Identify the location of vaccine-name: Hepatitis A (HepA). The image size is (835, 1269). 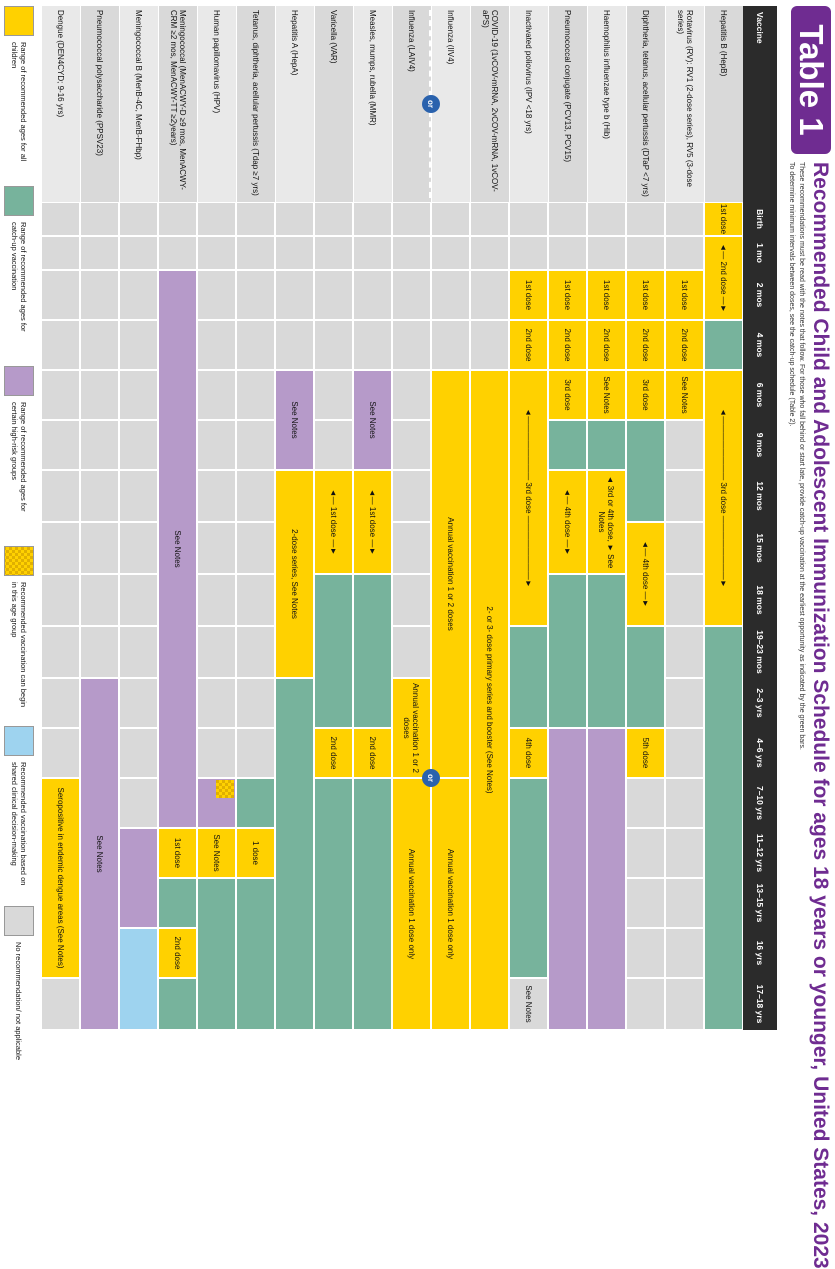
(294, 104).